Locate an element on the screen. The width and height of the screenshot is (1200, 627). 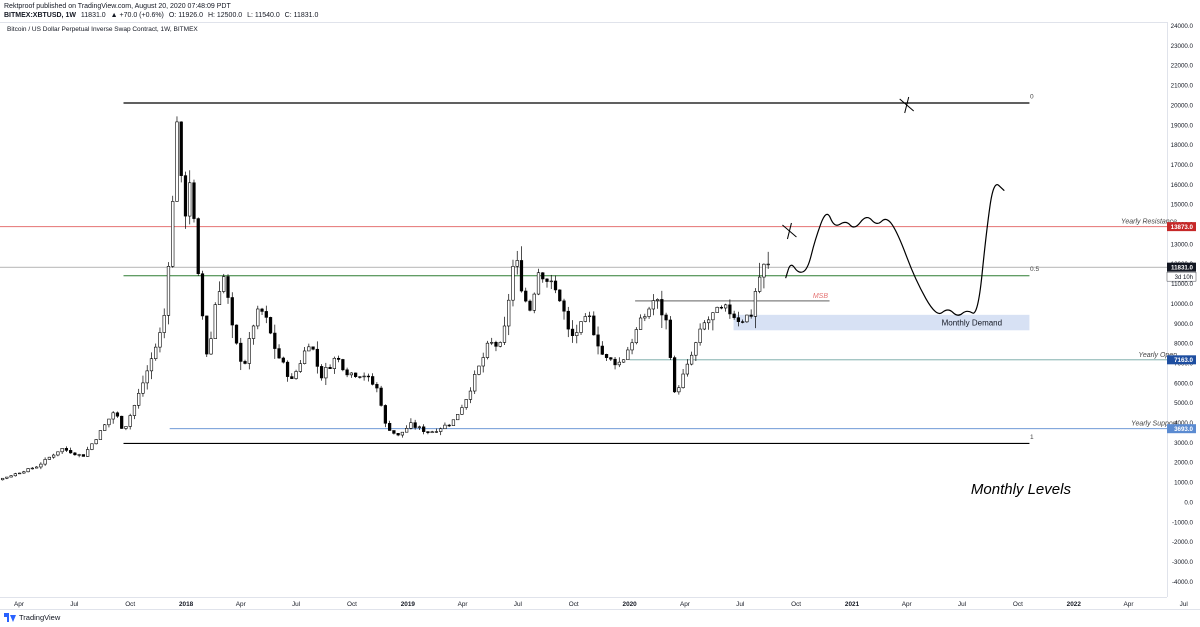
price-tick-label: 1000.0 is located at coordinates (1183, 483).